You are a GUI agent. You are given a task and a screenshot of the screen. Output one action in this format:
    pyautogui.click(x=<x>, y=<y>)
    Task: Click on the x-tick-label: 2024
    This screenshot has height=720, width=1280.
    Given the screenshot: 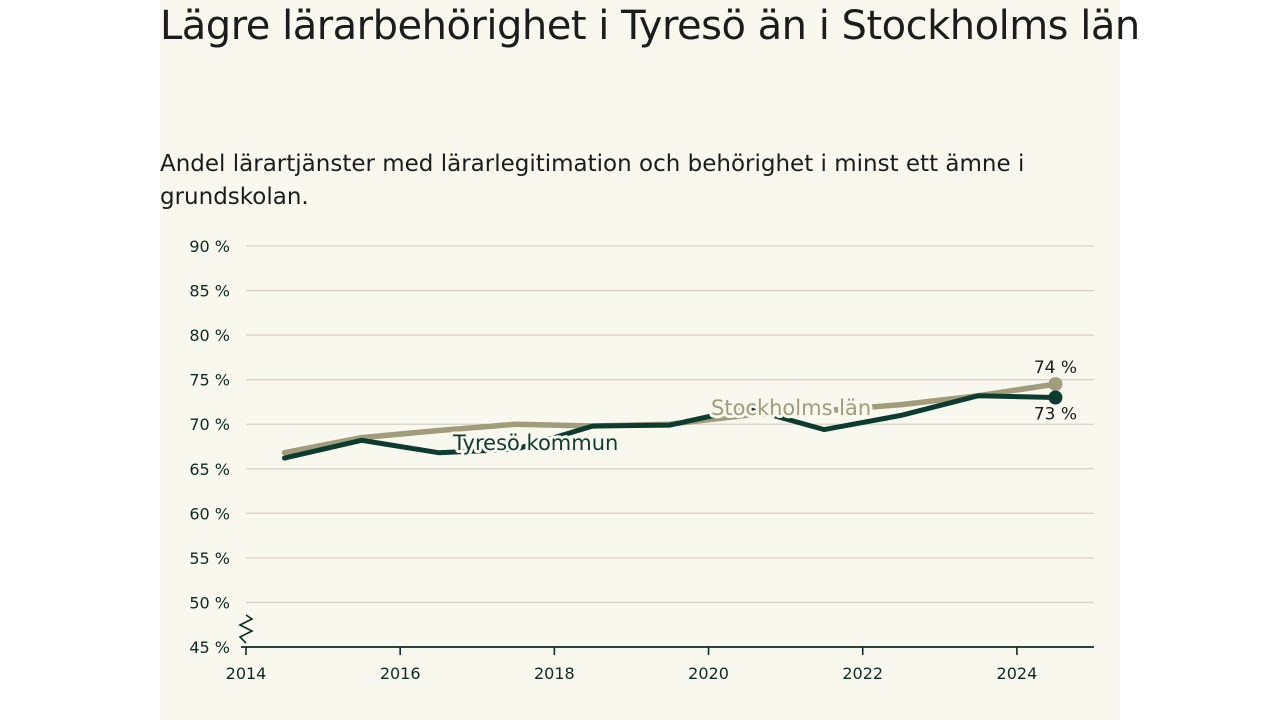 What is the action you would take?
    pyautogui.click(x=1017, y=673)
    